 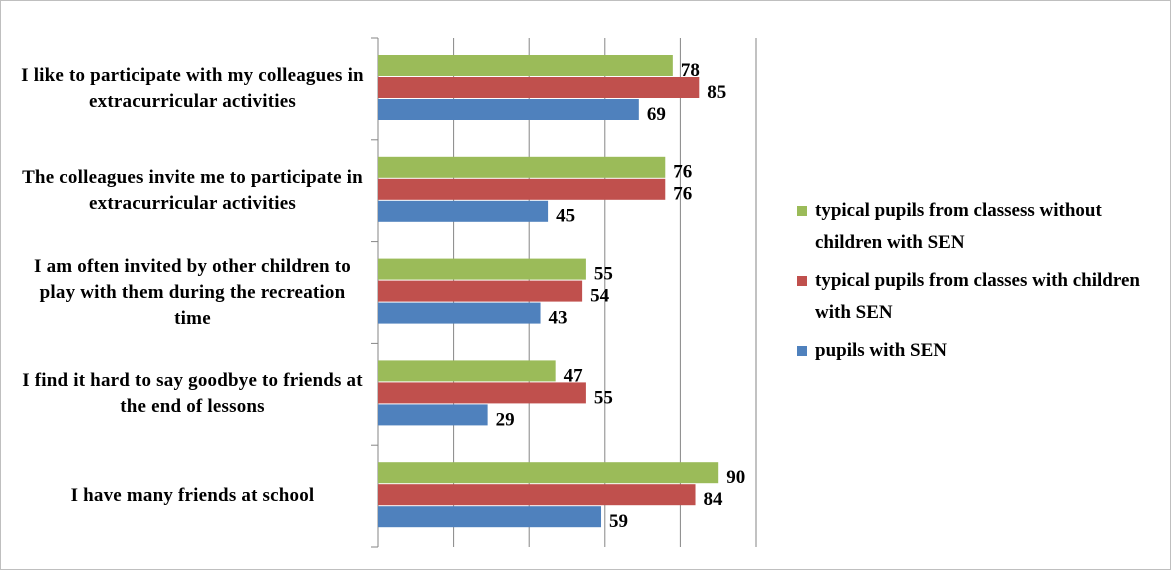 What do you see at coordinates (690, 70) in the screenshot?
I see `data-label: 78` at bounding box center [690, 70].